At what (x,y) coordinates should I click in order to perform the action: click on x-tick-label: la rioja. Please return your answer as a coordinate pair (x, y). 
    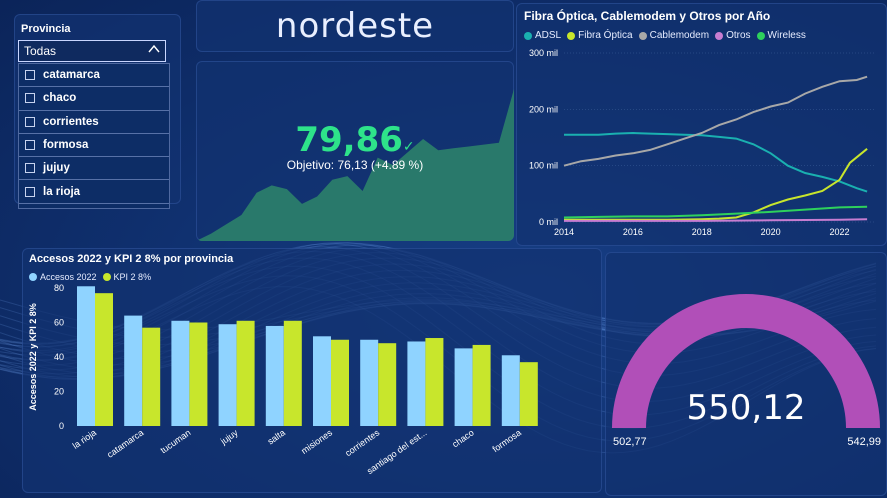
    Looking at the image, I should click on (84, 438).